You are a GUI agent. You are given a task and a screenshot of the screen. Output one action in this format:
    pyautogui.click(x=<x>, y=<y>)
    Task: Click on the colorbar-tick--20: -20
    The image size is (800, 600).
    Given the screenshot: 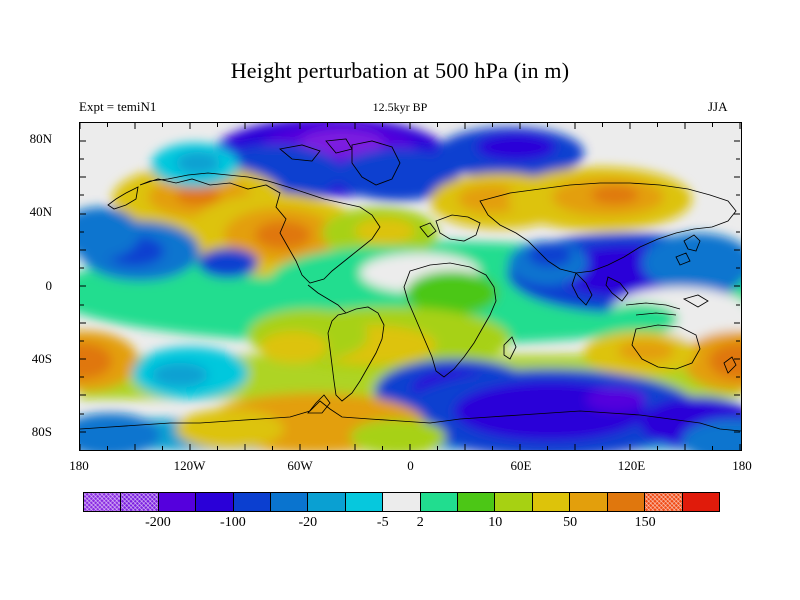 What is the action you would take?
    pyautogui.click(x=308, y=522)
    